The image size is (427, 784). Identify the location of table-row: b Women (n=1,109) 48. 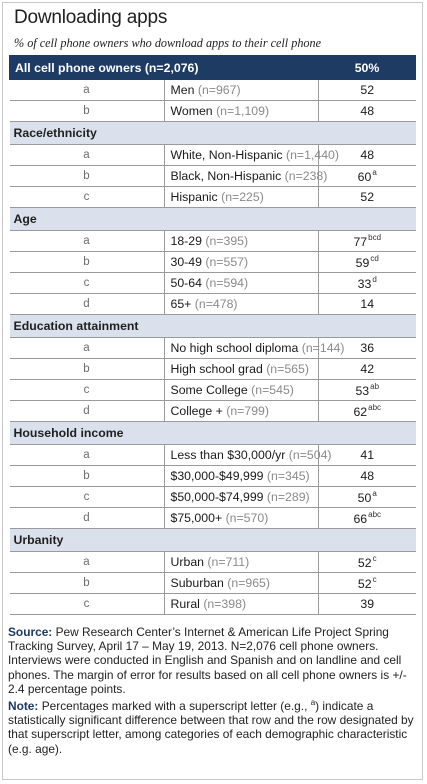
(212, 111).